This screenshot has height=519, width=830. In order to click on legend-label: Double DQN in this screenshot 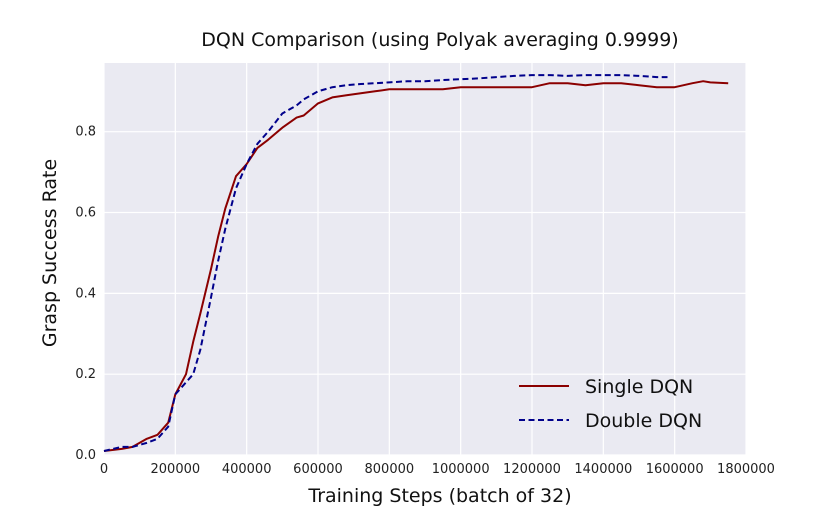, I will do `click(643, 421)`.